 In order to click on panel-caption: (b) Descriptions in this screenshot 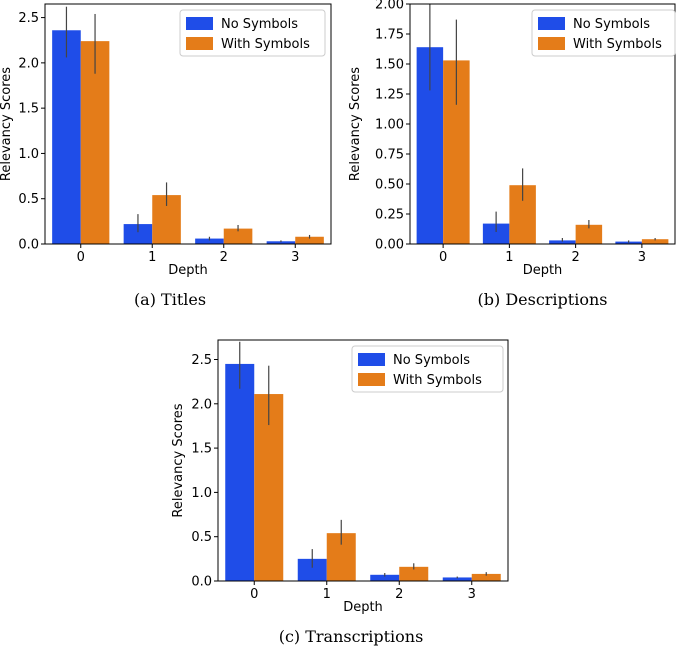, I will do `click(543, 299)`.